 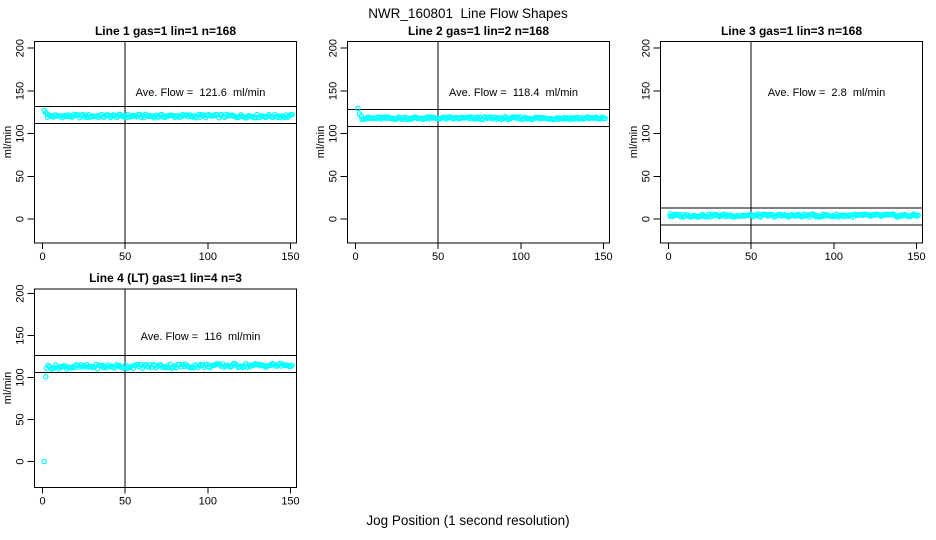 I want to click on panel-4-y-axis-label: ml/min, so click(x=8, y=388).